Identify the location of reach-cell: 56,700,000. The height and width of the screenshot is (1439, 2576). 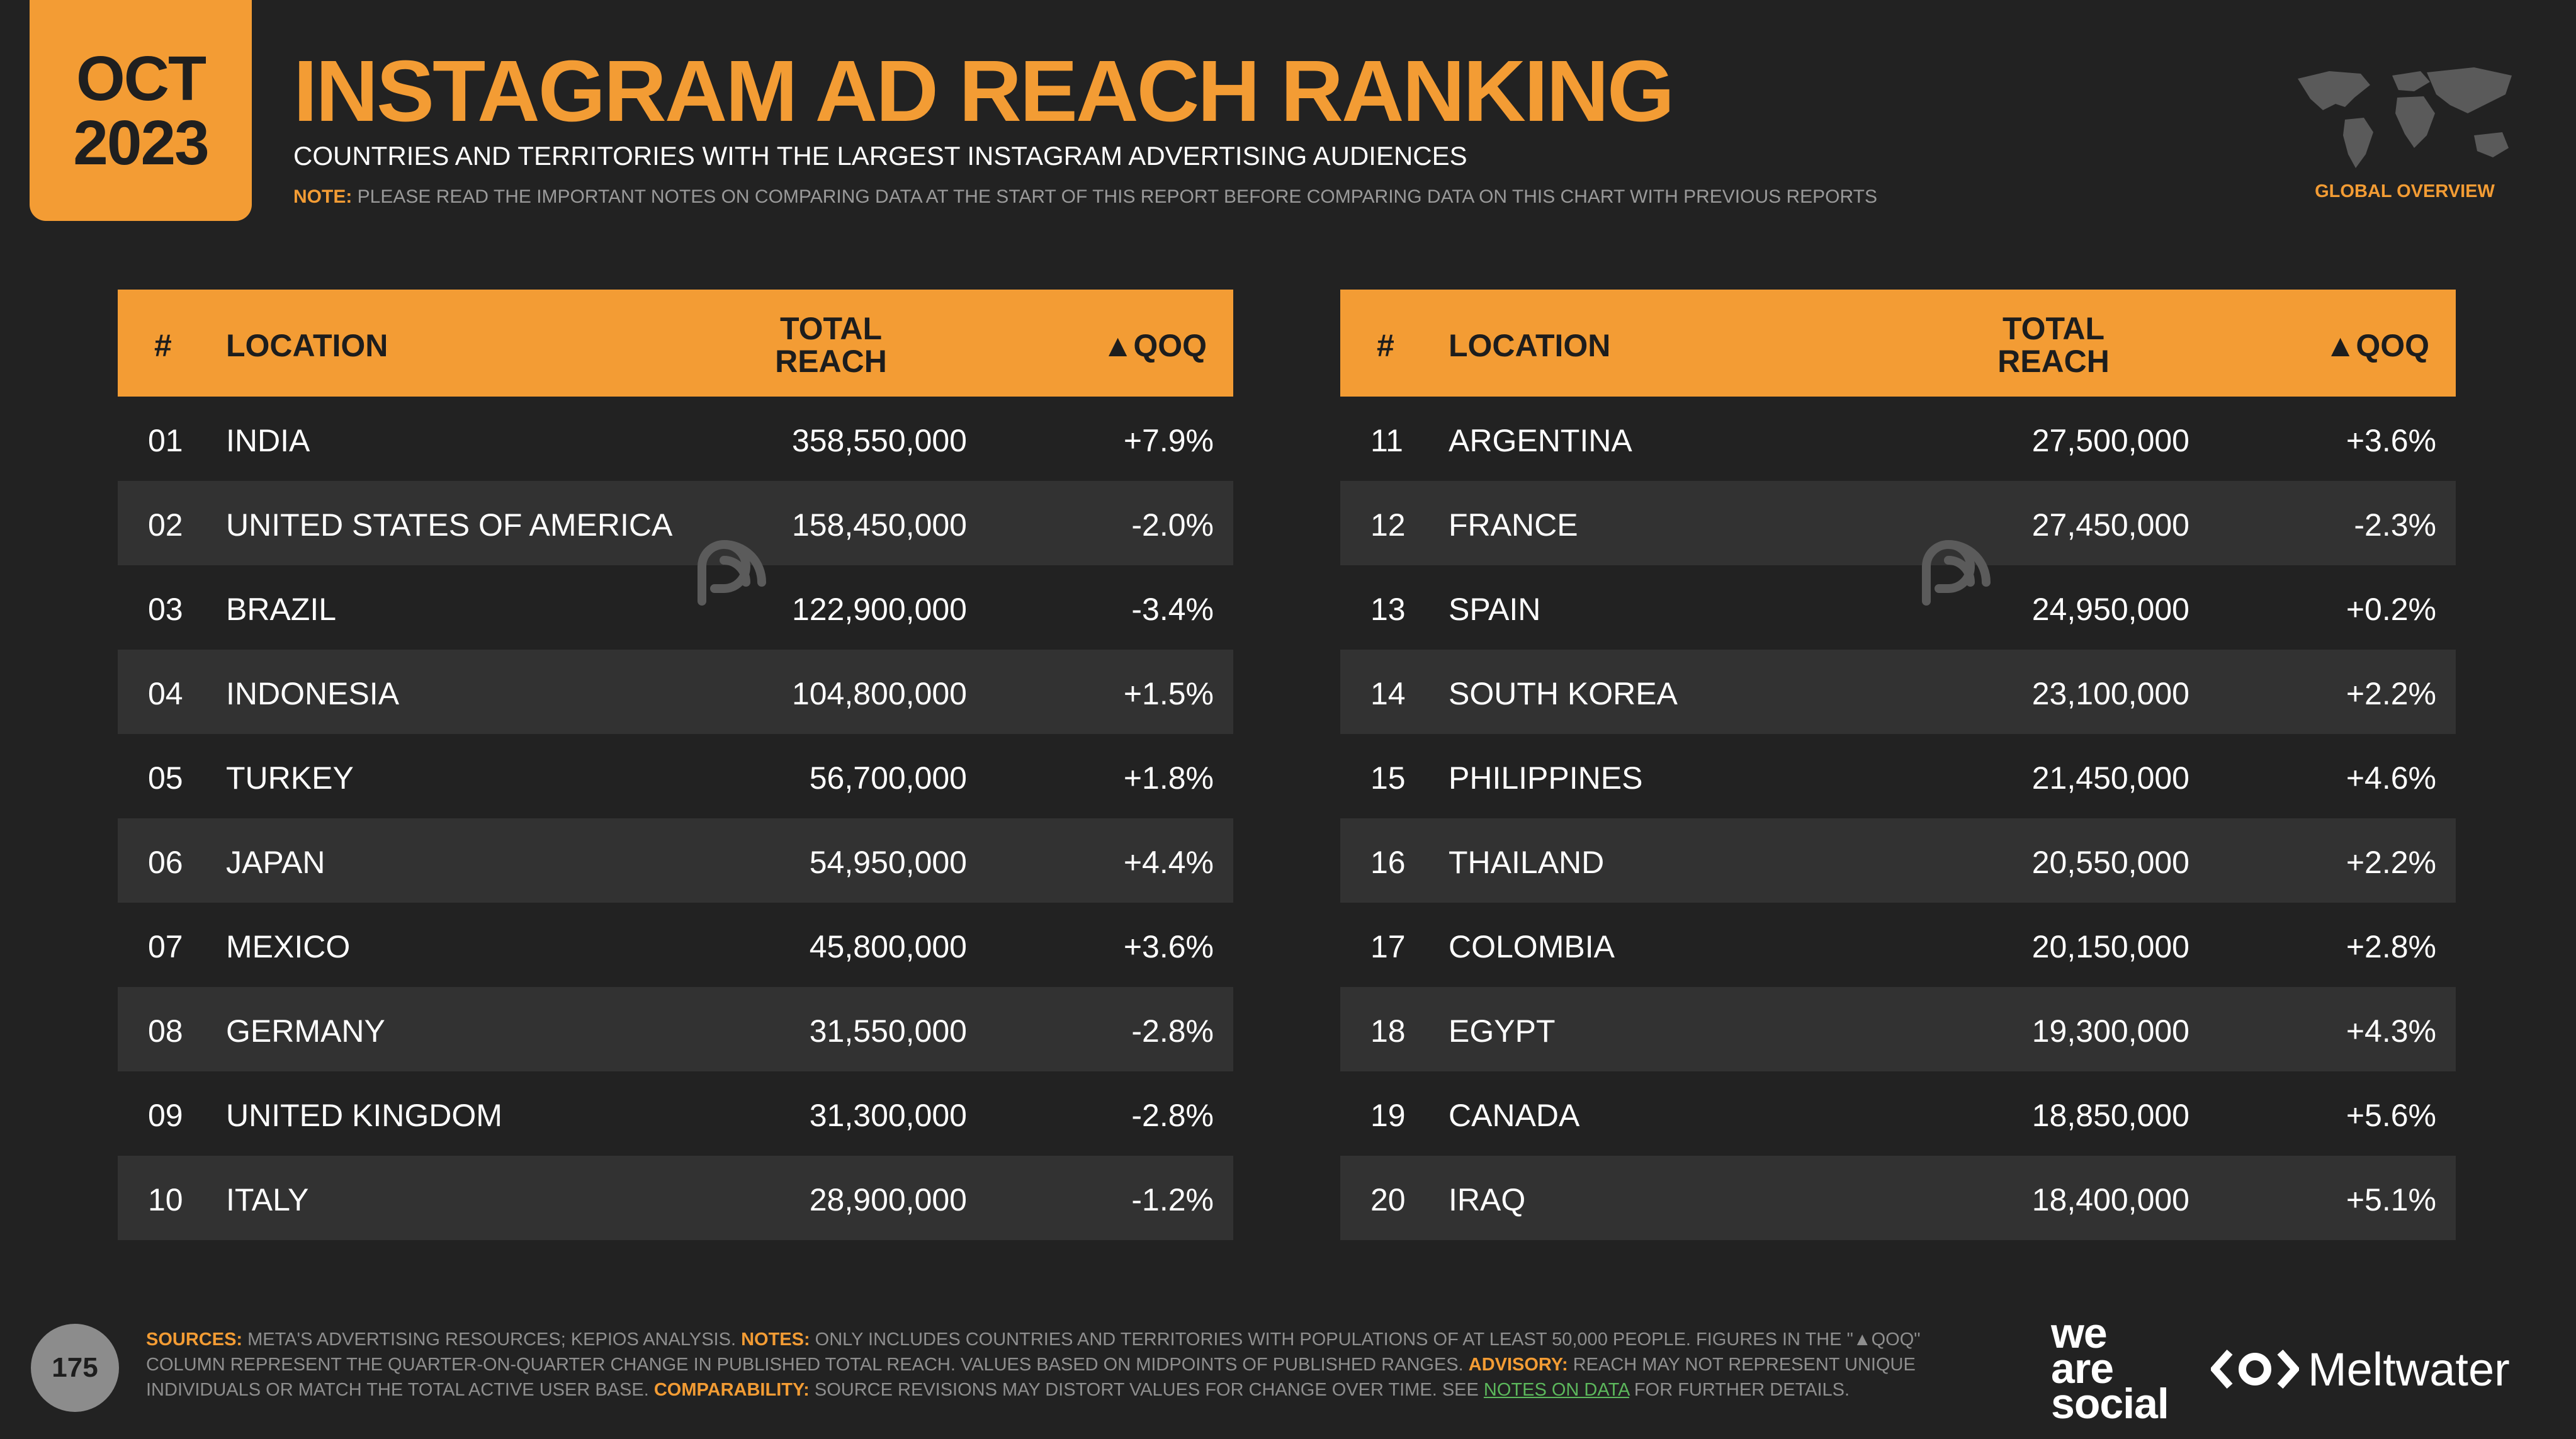
(888, 778).